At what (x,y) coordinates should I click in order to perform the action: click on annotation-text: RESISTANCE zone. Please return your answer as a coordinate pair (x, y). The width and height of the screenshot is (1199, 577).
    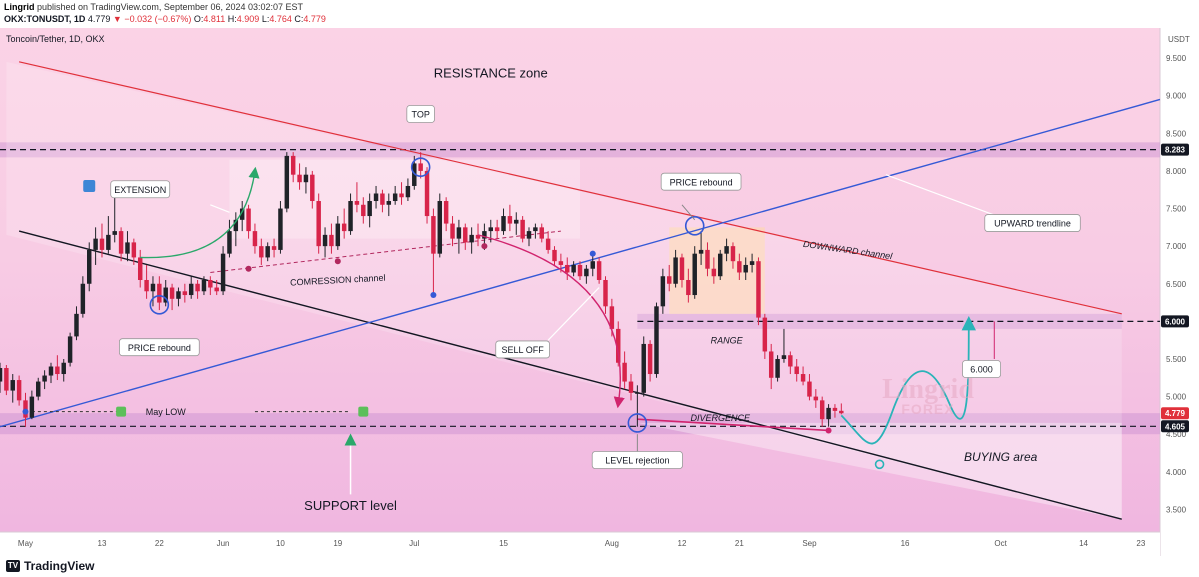
    Looking at the image, I should click on (491, 73).